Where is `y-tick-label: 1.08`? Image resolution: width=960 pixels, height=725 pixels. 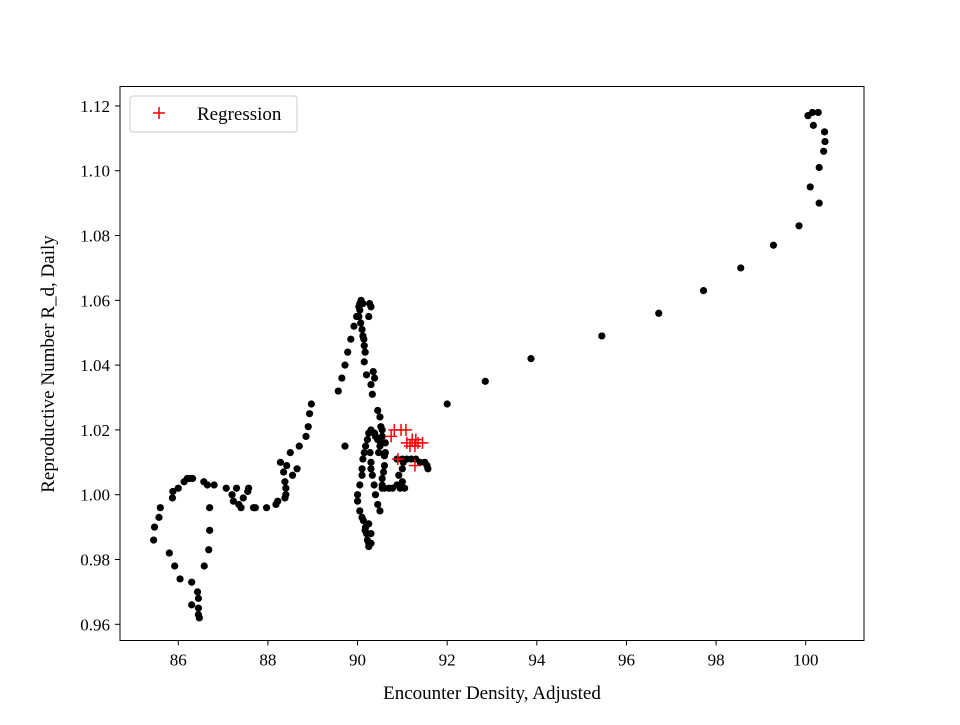
y-tick-label: 1.08 is located at coordinates (95, 236).